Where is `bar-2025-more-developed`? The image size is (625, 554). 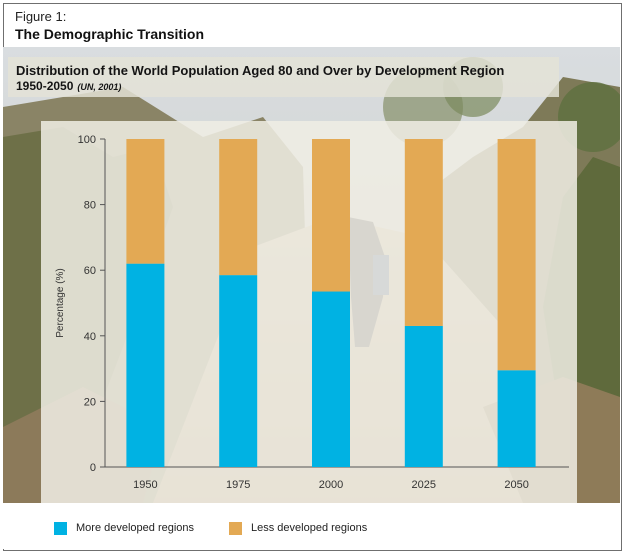 bar-2025-more-developed is located at coordinates (423, 396).